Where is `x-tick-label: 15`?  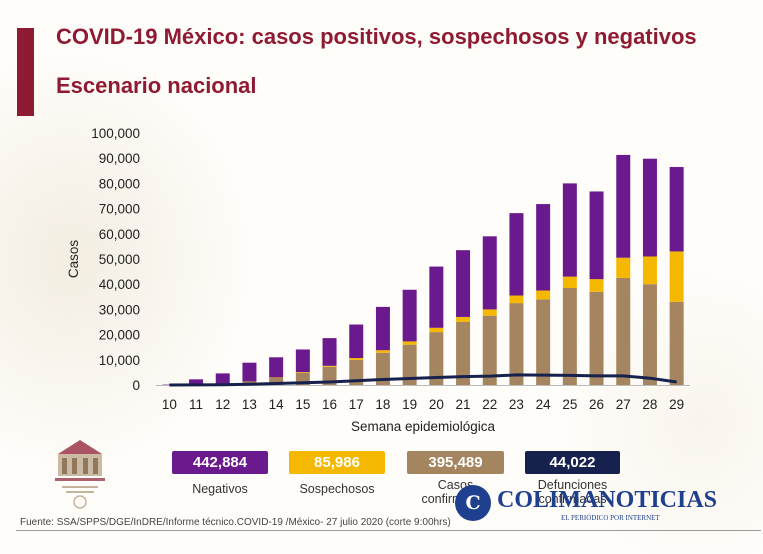 x-tick-label: 15 is located at coordinates (302, 404).